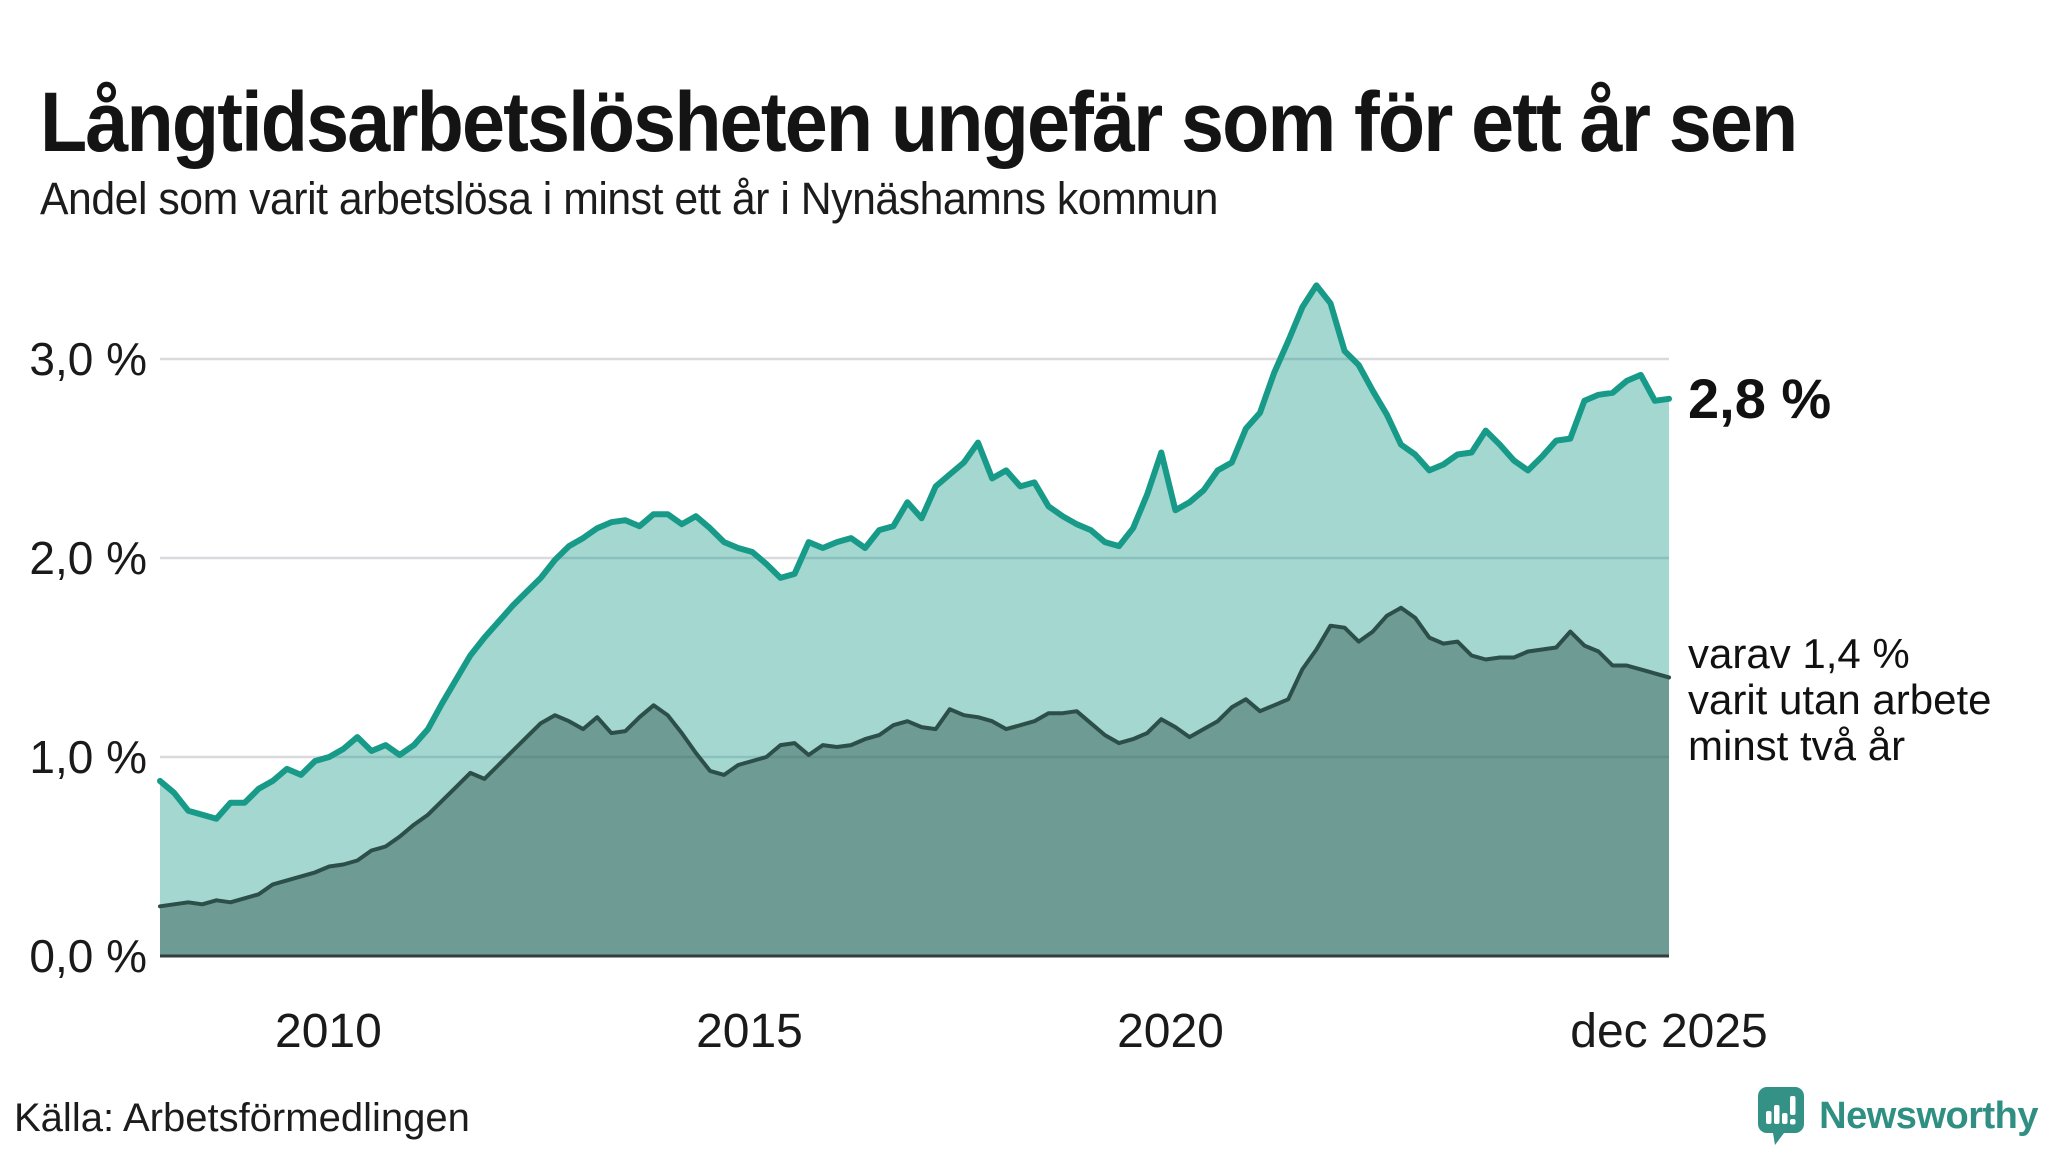  Describe the element at coordinates (1928, 1116) in the screenshot. I see `brand-name: Newsworthy` at that location.